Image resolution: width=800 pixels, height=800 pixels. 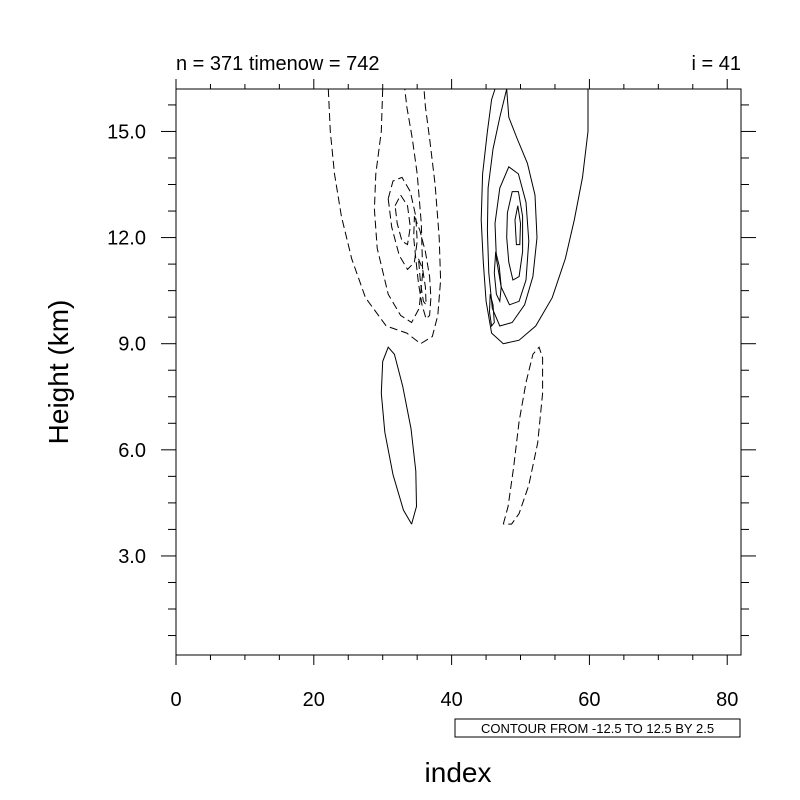 What do you see at coordinates (126, 132) in the screenshot?
I see `y-tick-label-15.0: 15.0` at bounding box center [126, 132].